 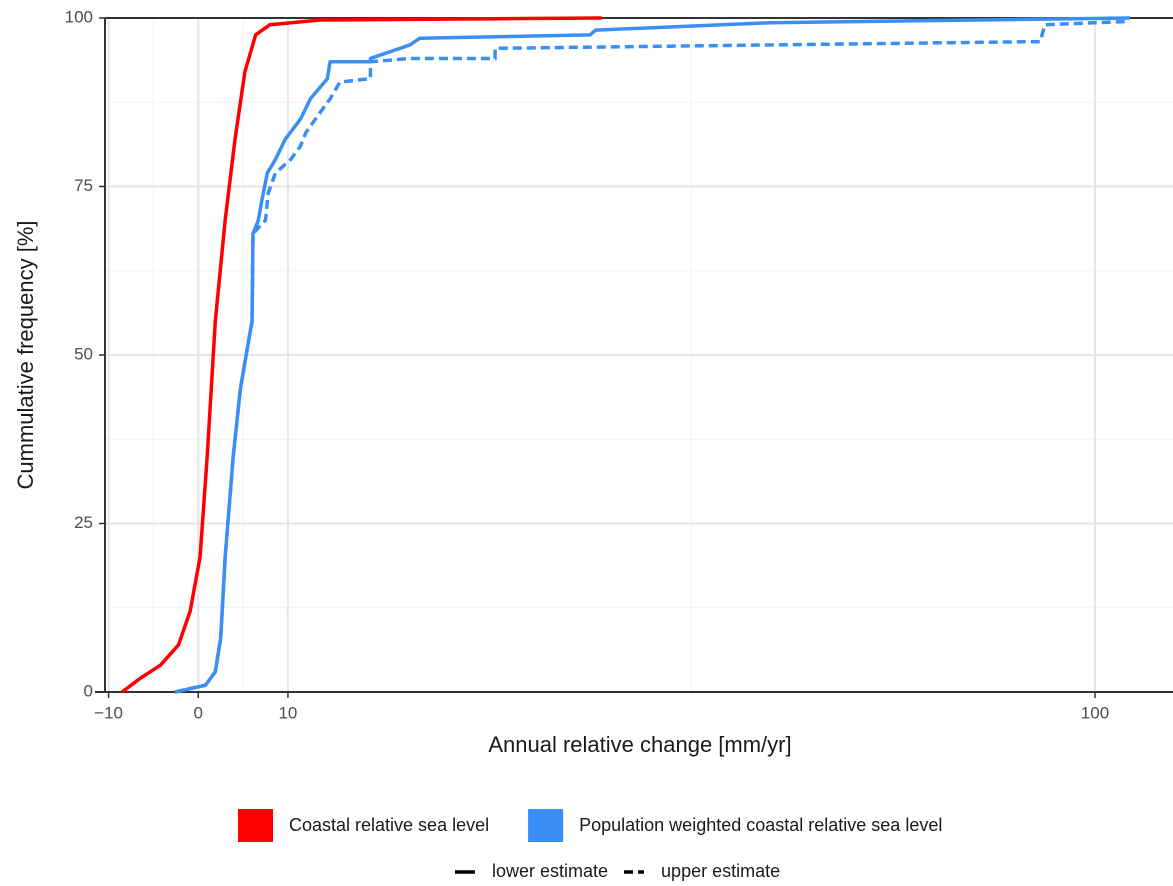 What do you see at coordinates (1095, 712) in the screenshot?
I see `x-tick-label: 100` at bounding box center [1095, 712].